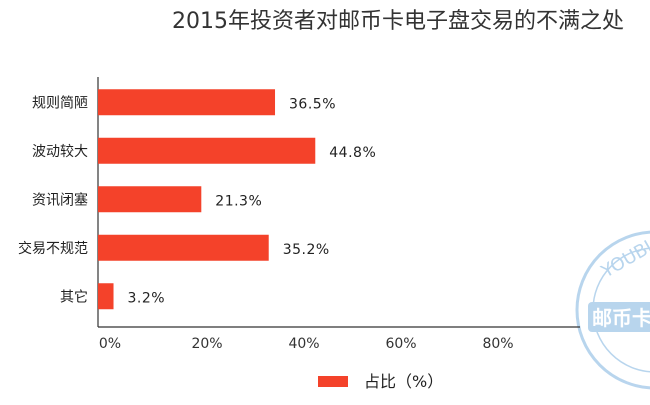 Image resolution: width=650 pixels, height=405 pixels. I want to click on stamp-text-top: YOUBI, so click(623, 260).